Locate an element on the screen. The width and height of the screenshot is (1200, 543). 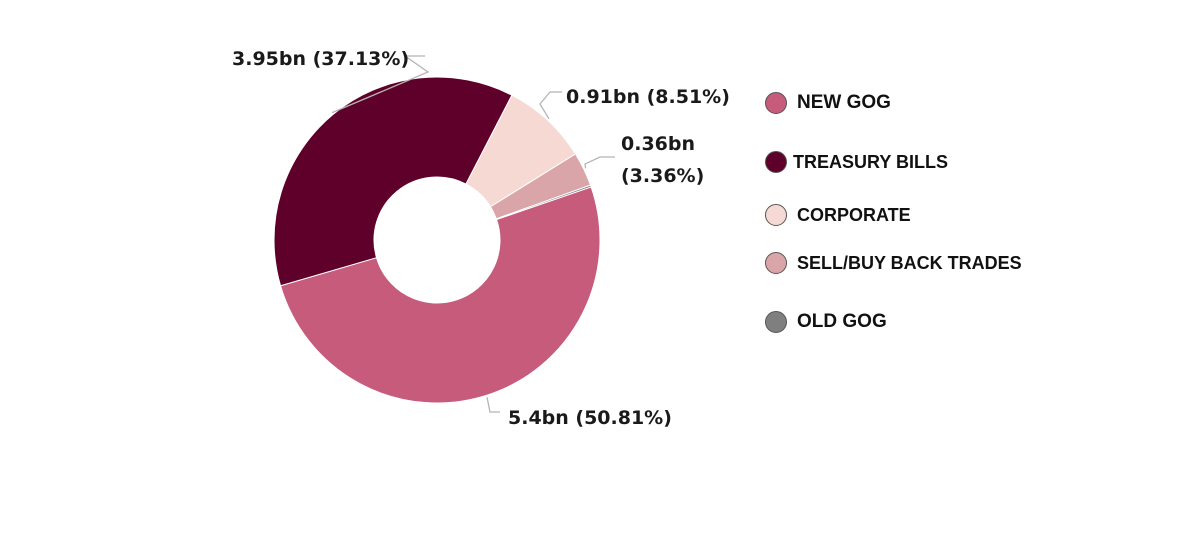
legend-item-corporate: CORPORATE is located at coordinates (838, 215).